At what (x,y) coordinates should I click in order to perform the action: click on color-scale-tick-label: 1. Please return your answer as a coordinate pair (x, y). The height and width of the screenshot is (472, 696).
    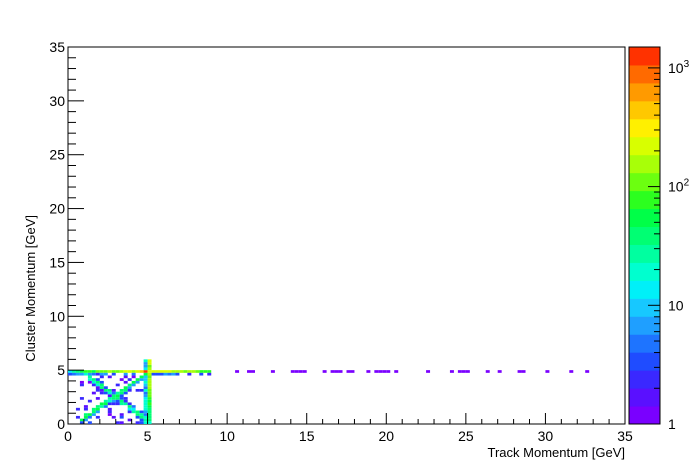
    Looking at the image, I should click on (672, 424).